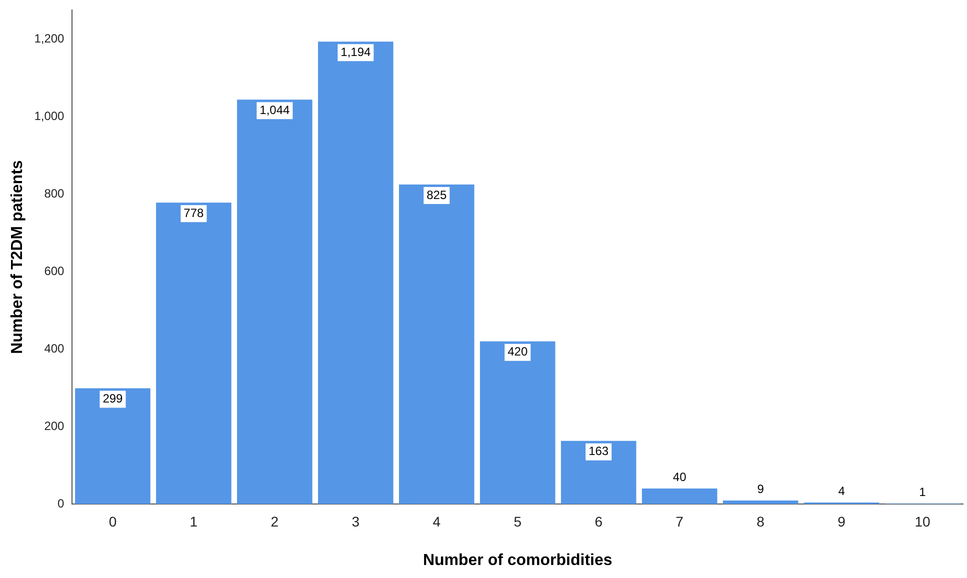 The width and height of the screenshot is (967, 578). Describe the element at coordinates (54, 425) in the screenshot. I see `y-tick-label: 200` at that location.